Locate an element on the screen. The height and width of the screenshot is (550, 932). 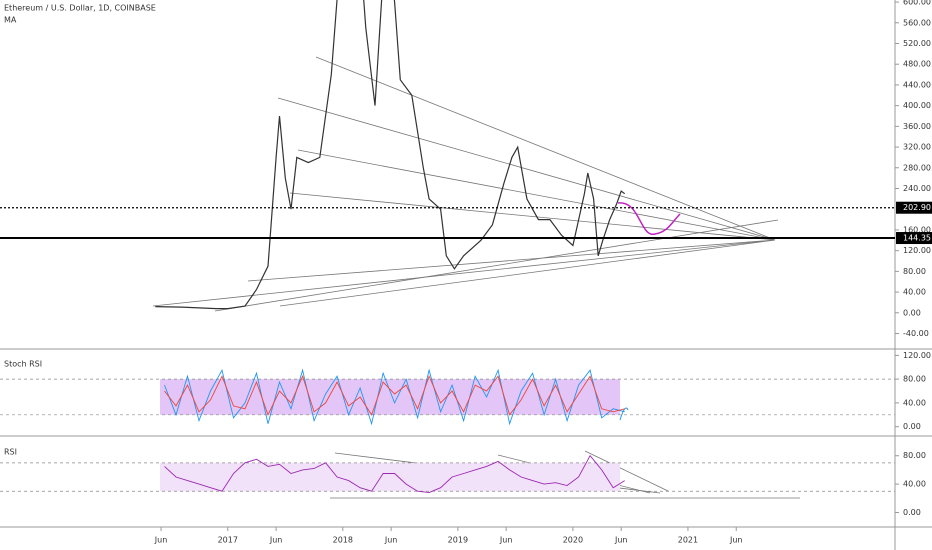
y-tick-label: 520.00 is located at coordinates (917, 43).